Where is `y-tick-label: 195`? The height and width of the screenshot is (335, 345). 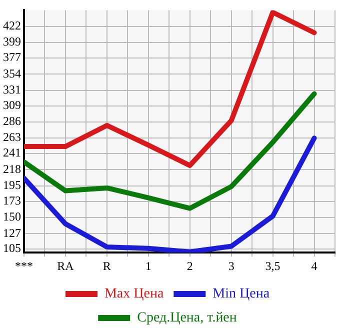
y-tick-label: 195 is located at coordinates (12, 185).